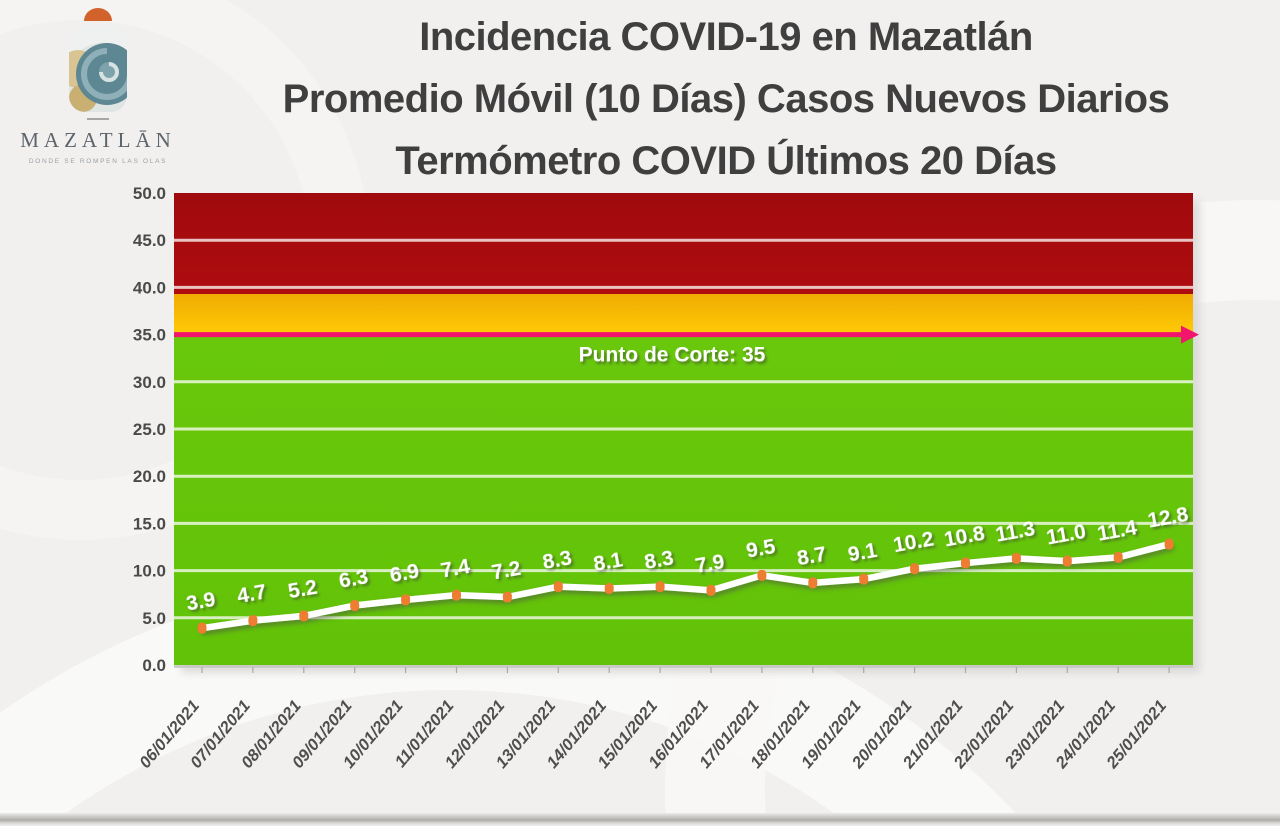 The width and height of the screenshot is (1280, 826). What do you see at coordinates (149, 382) in the screenshot?
I see `y-tick-label-30: 30.0` at bounding box center [149, 382].